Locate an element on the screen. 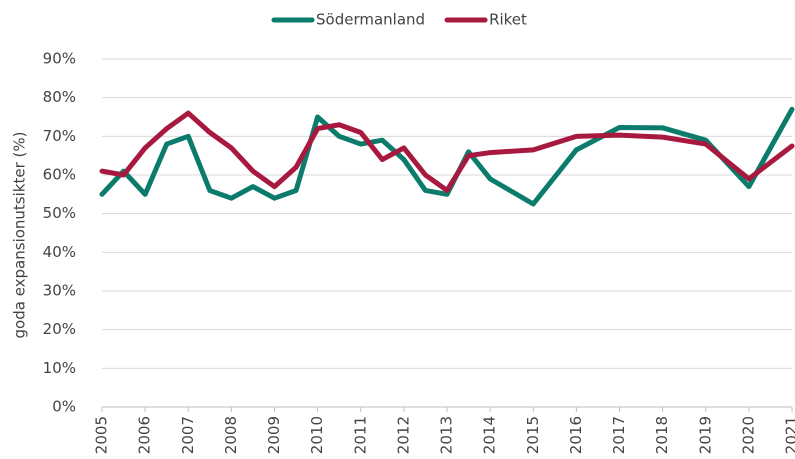 The width and height of the screenshot is (795, 459). x-tick-label: 2016 is located at coordinates (576, 435).